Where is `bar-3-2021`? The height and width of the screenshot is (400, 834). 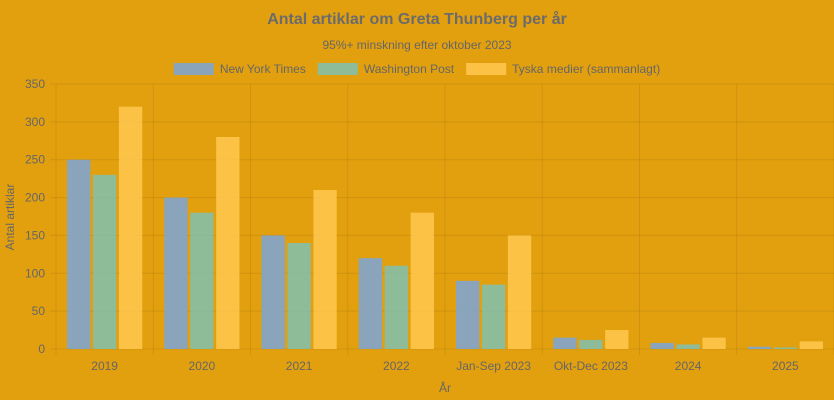 bar-3-2021 is located at coordinates (325, 269).